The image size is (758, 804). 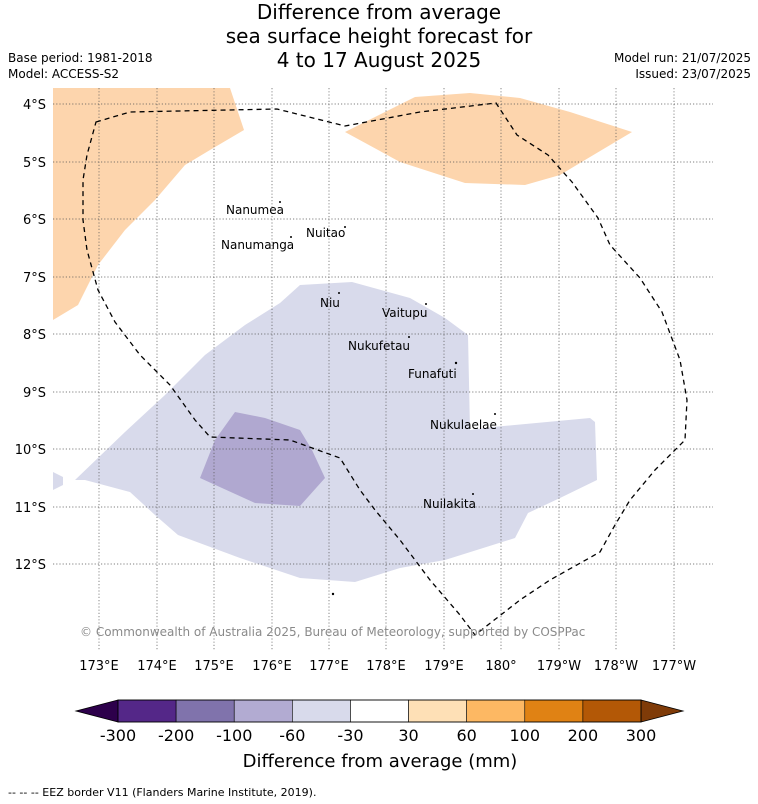 What do you see at coordinates (330, 303) in the screenshot?
I see `island-label-niu: Niu` at bounding box center [330, 303].